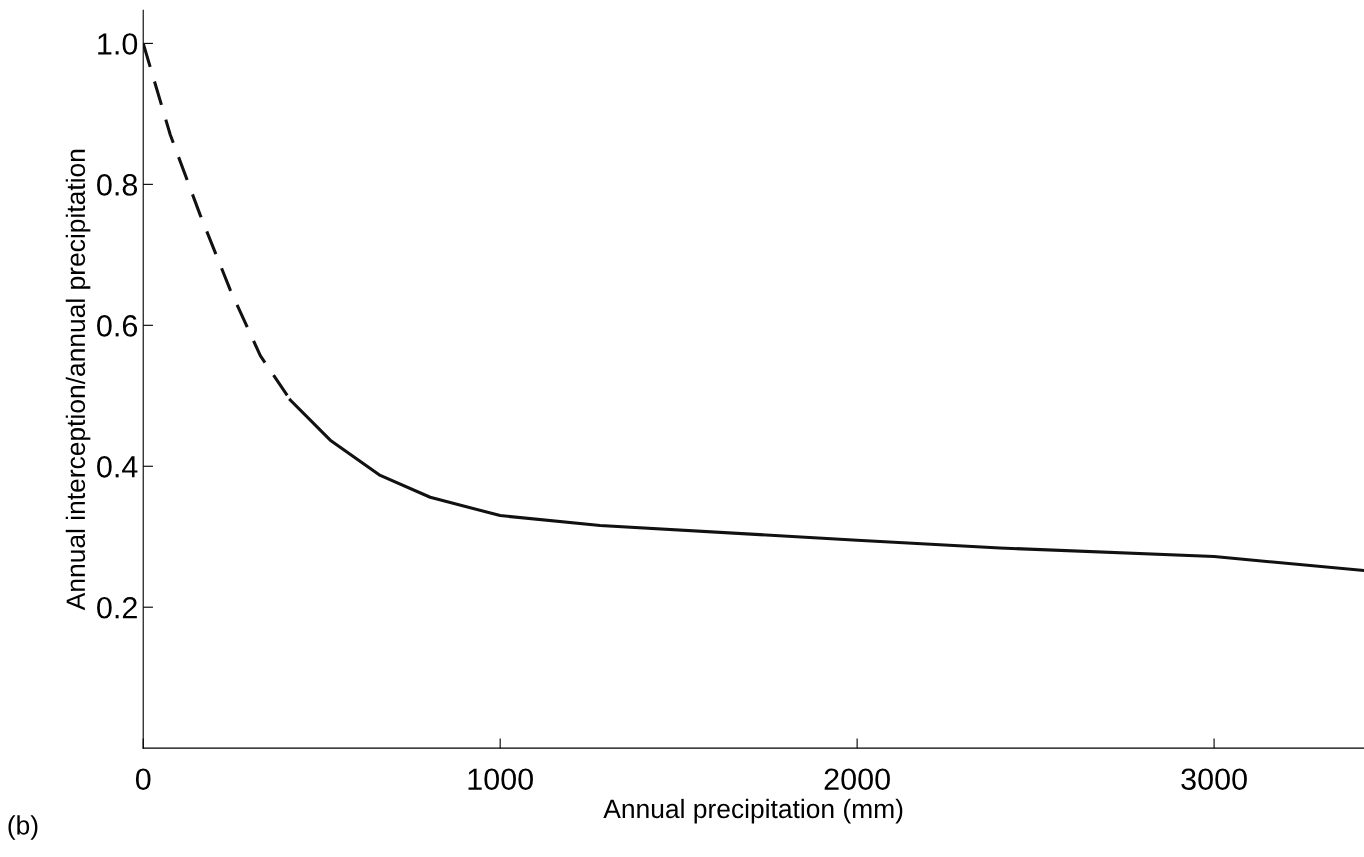 The image size is (1364, 857). Describe the element at coordinates (753, 811) in the screenshot. I see `x-axis-title: Annual precipitation (mm)` at that location.